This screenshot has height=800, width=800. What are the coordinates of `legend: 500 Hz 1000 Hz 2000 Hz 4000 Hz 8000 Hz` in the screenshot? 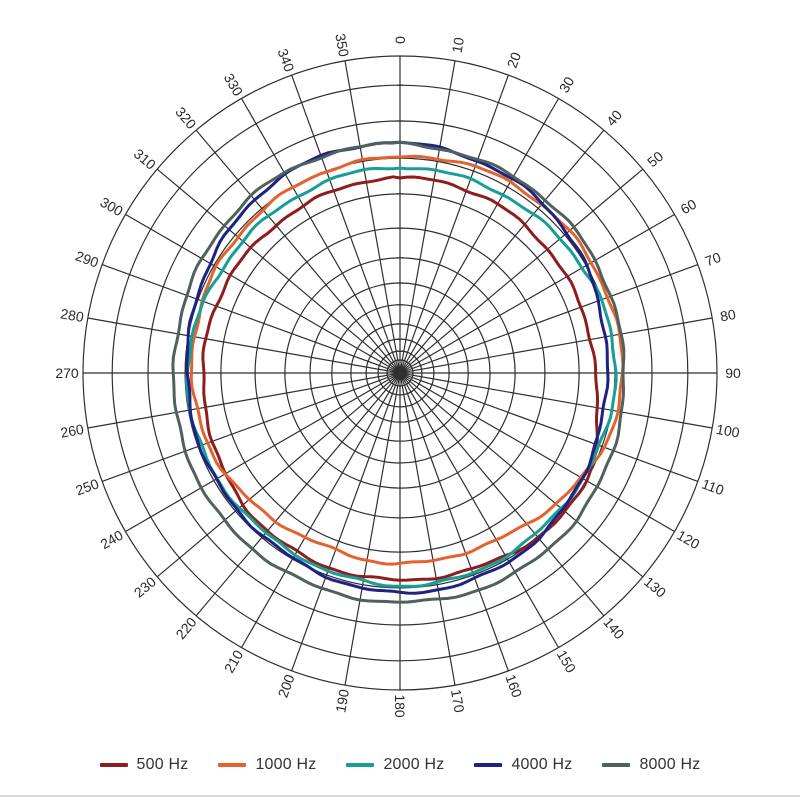 It's located at (400, 765).